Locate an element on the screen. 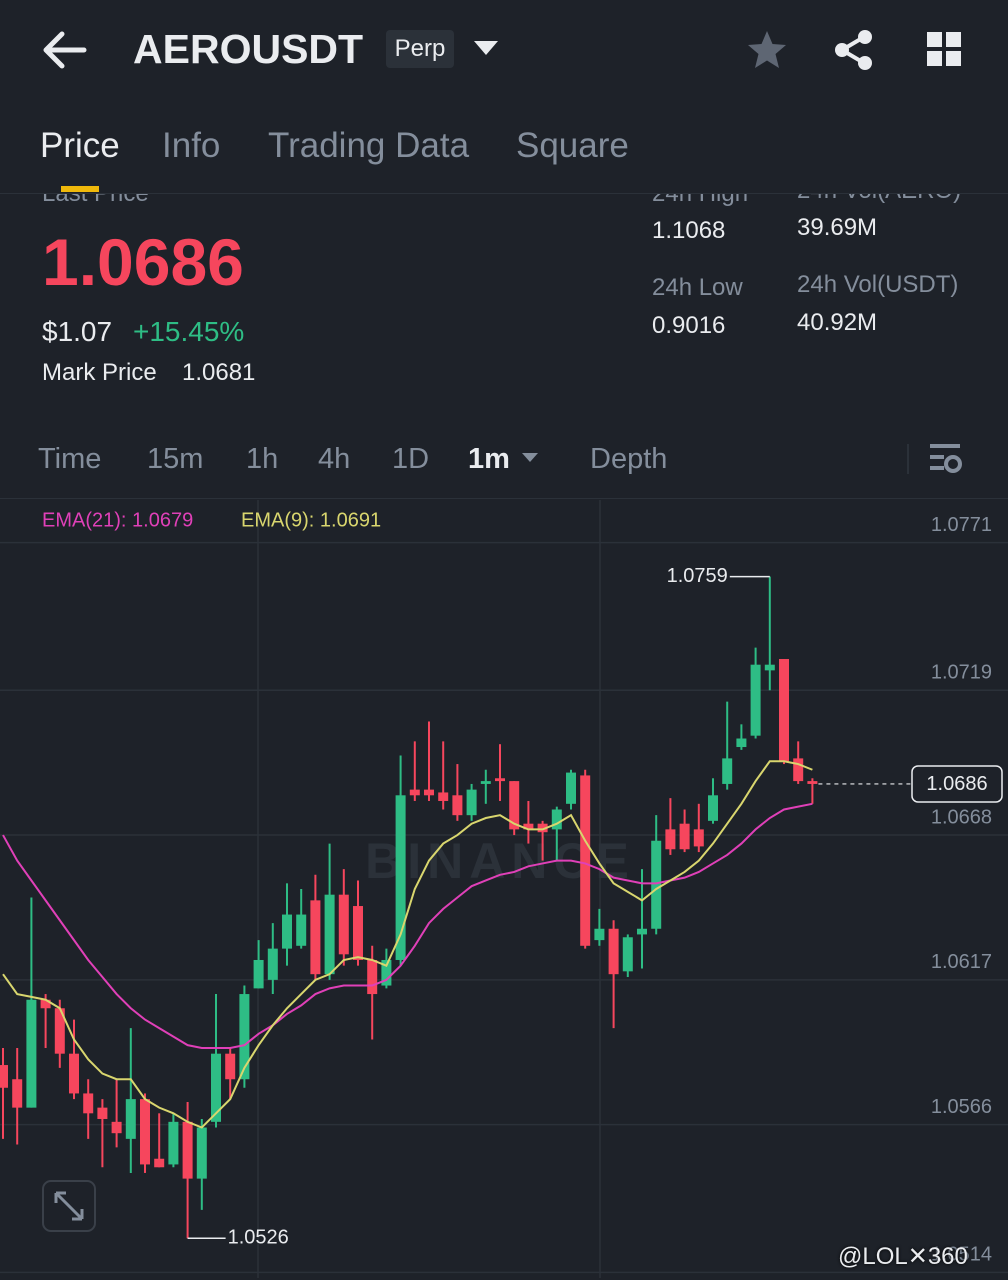  expand-button is located at coordinates (69, 1206).